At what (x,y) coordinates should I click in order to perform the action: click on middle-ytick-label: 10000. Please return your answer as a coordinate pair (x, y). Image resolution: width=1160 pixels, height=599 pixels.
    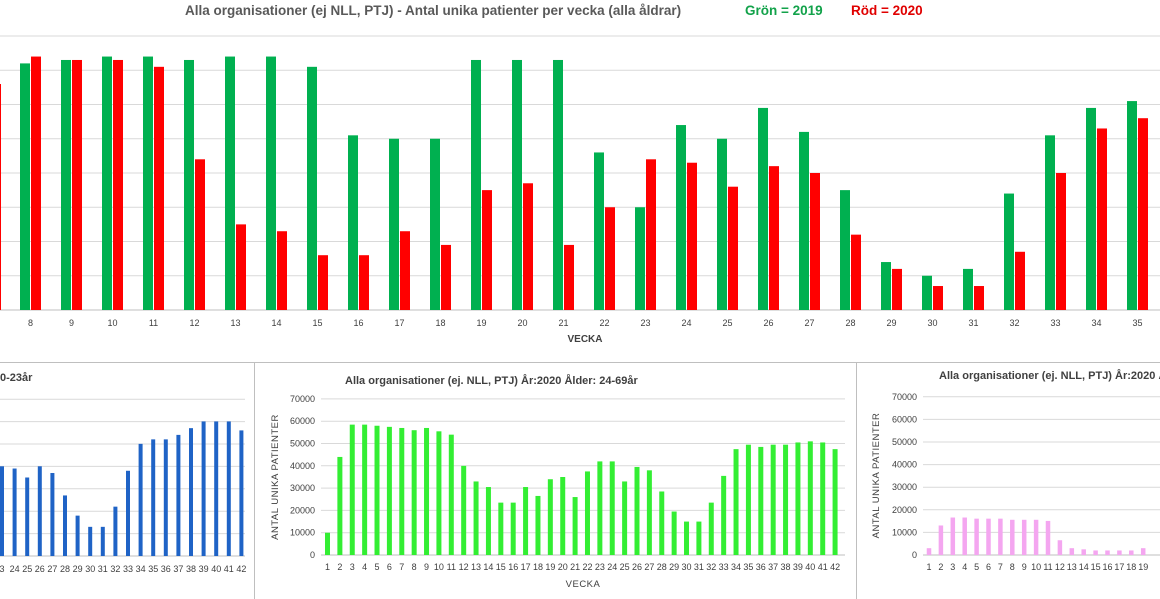
    Looking at the image, I should click on (302, 533).